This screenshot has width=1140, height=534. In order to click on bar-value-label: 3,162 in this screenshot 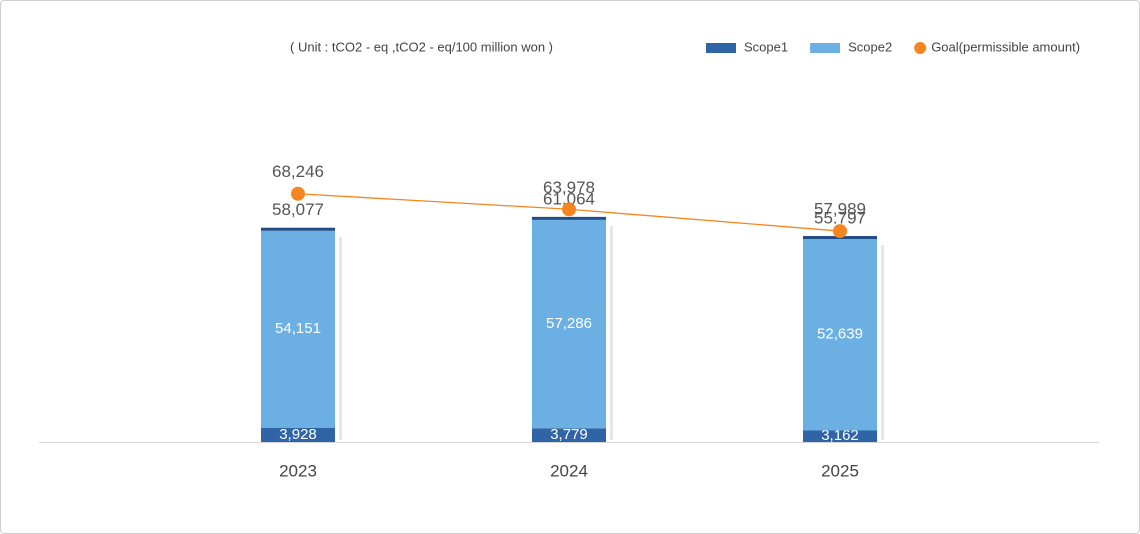, I will do `click(840, 435)`.